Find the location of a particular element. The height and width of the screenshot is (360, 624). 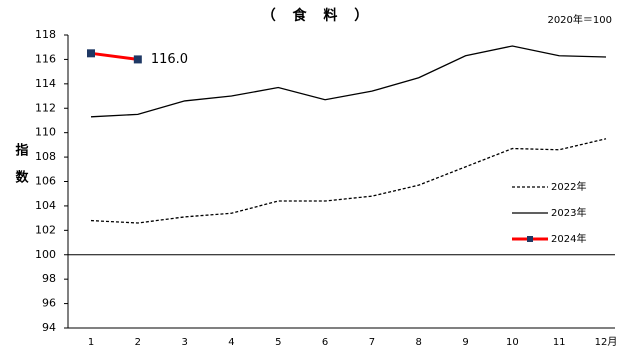

x-tick-label: 6 is located at coordinates (325, 342).